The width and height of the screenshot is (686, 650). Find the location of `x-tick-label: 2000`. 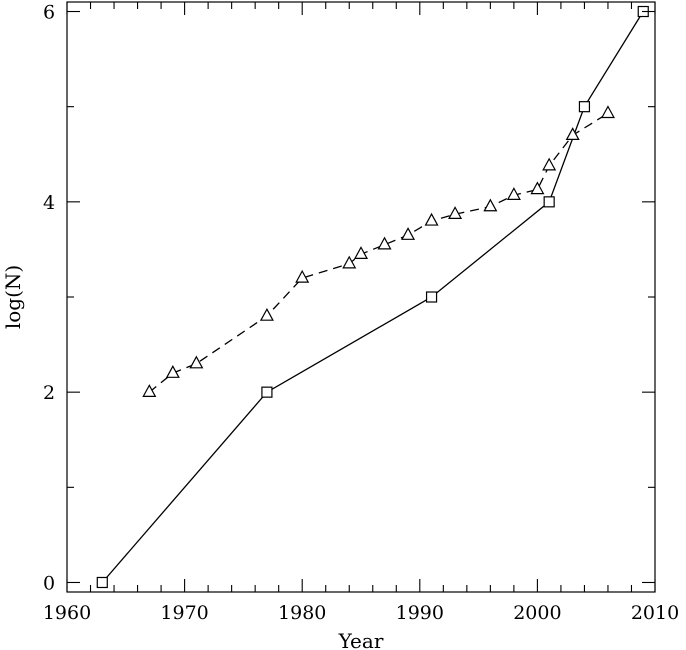

x-tick-label: 2000 is located at coordinates (537, 613).